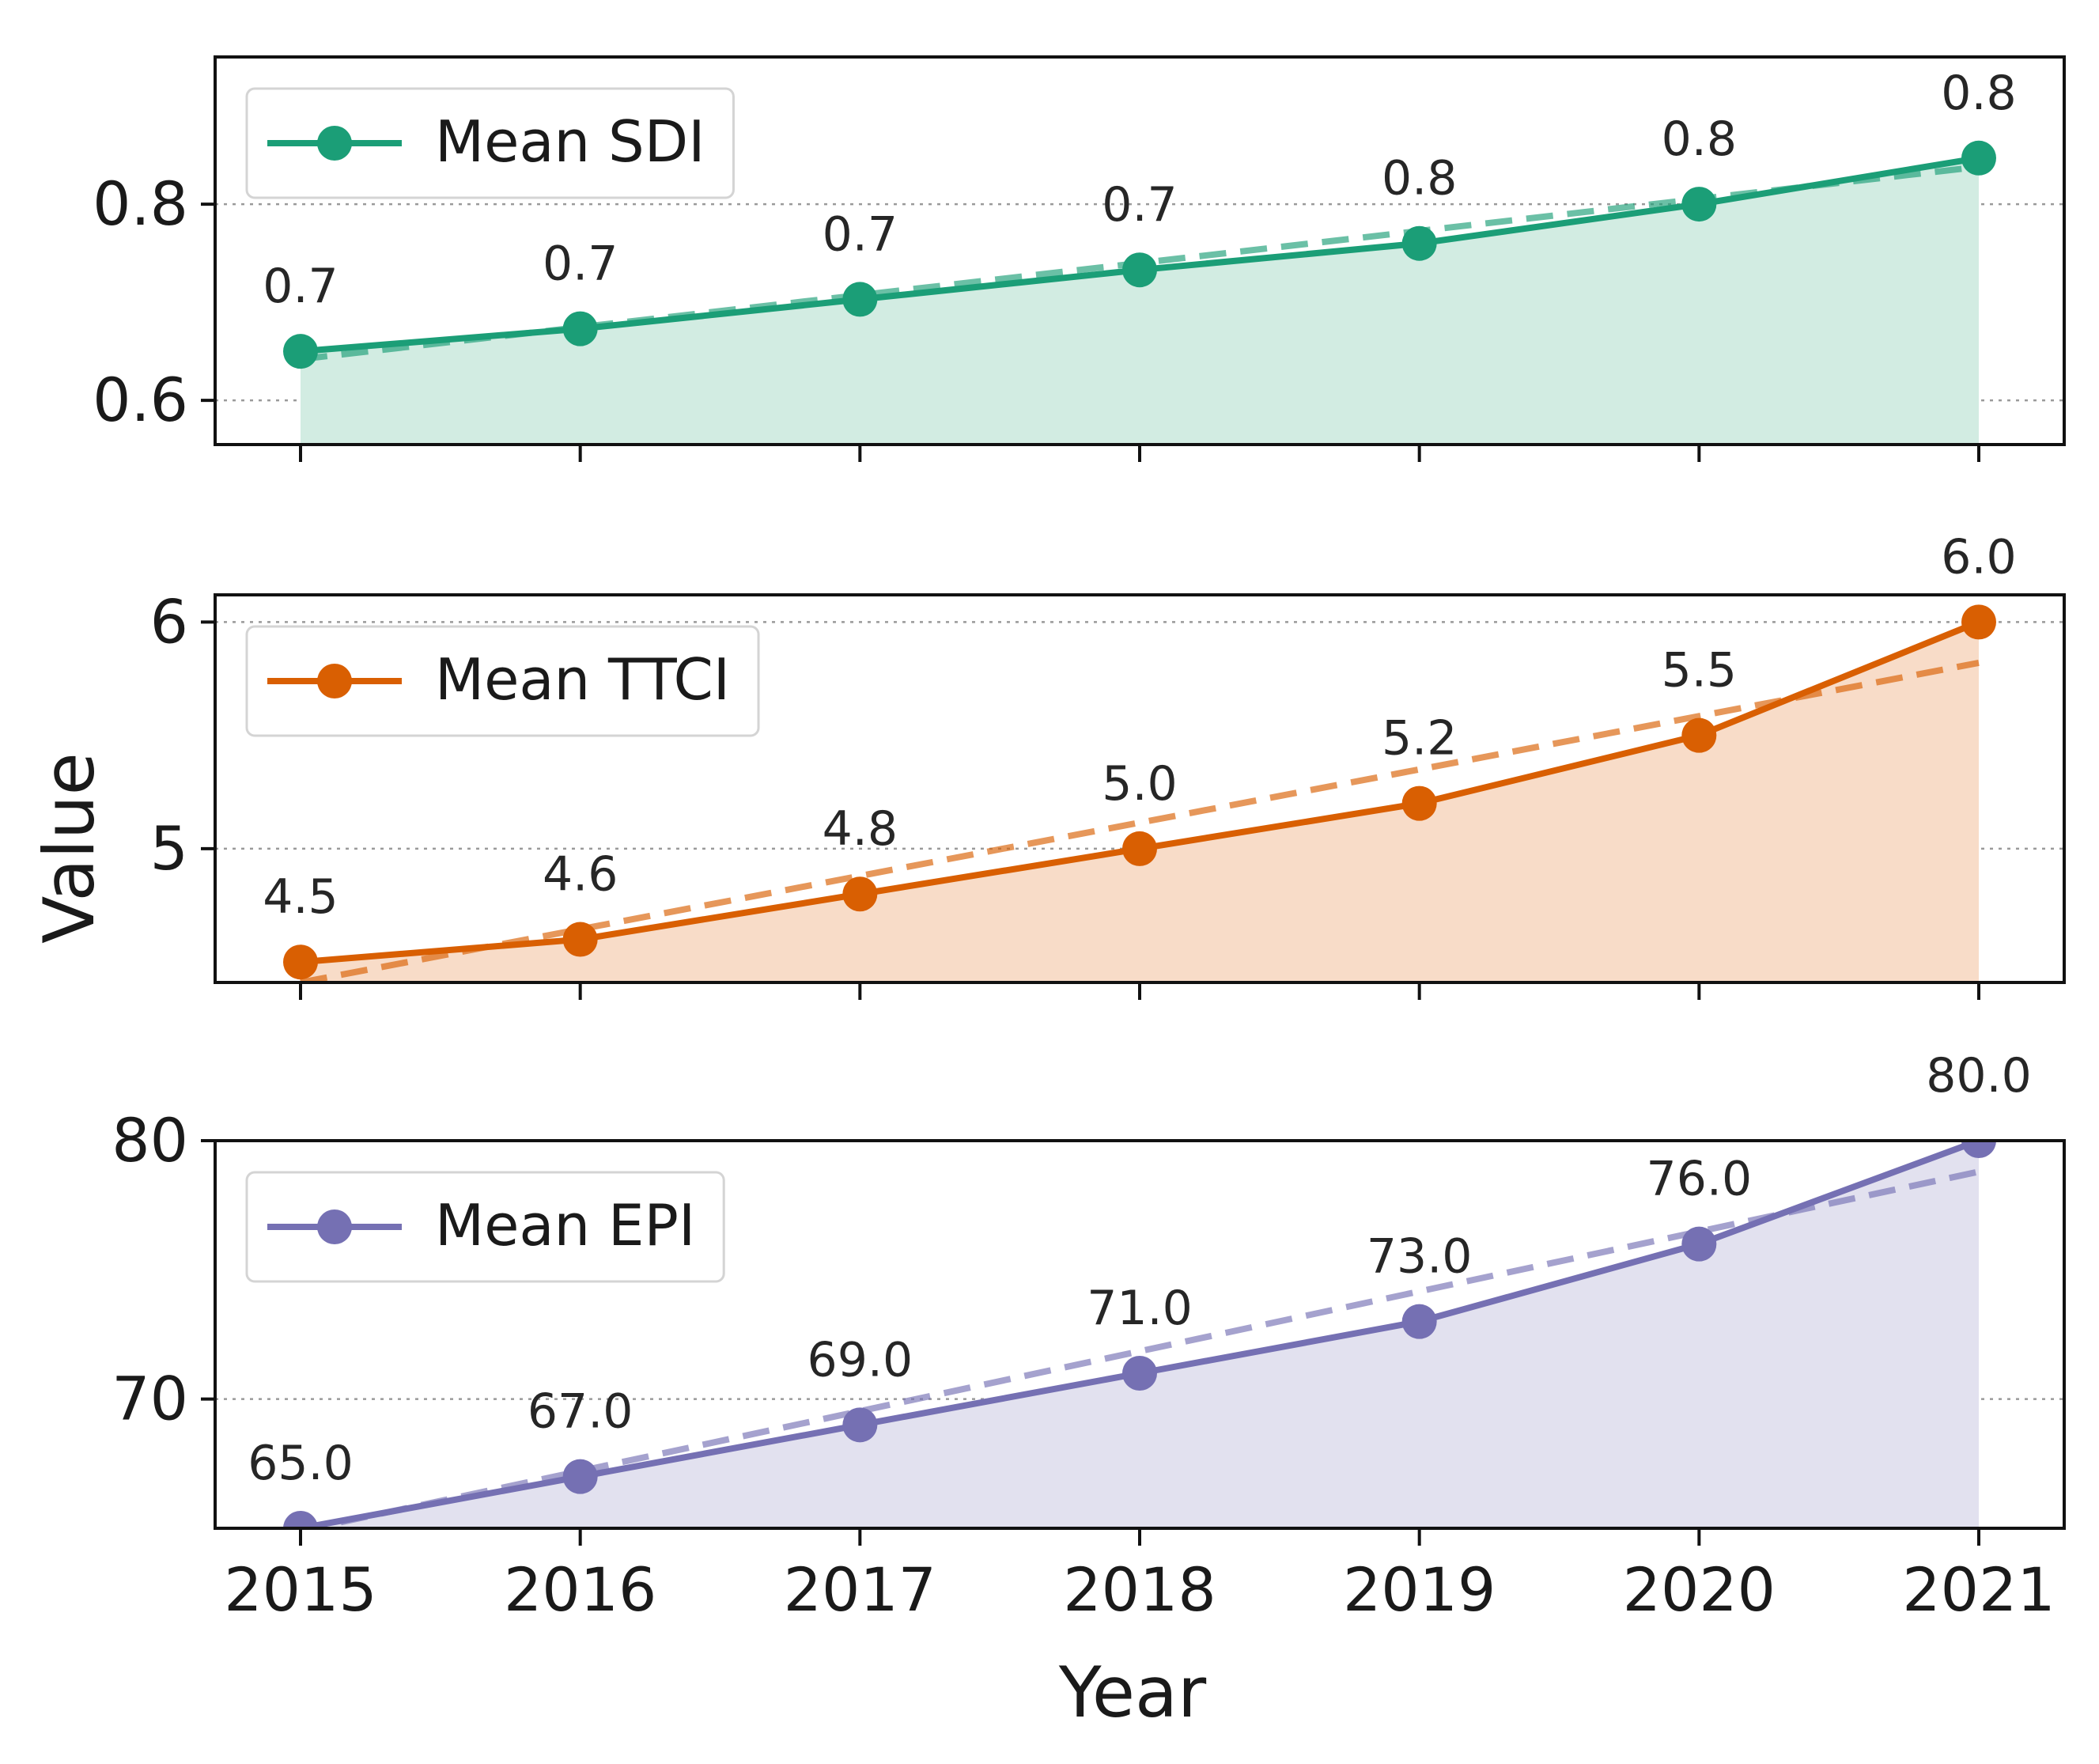 The height and width of the screenshot is (1764, 2099). What do you see at coordinates (1132, 1693) in the screenshot?
I see `x-axis-title: Year` at bounding box center [1132, 1693].